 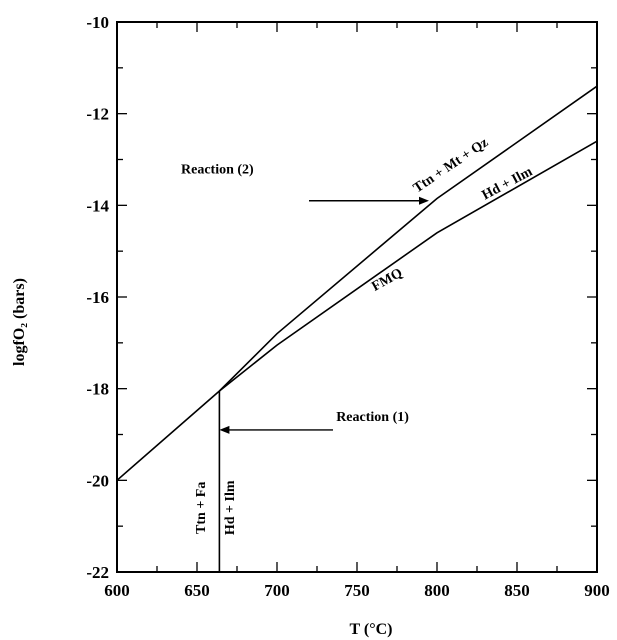 I want to click on x-tick-label: 700, so click(x=277, y=590).